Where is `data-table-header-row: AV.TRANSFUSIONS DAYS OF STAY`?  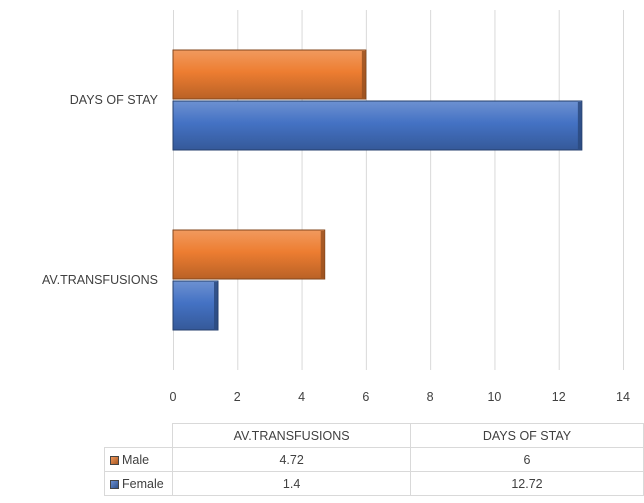 data-table-header-row: AV.TRANSFUSIONS DAYS OF STAY is located at coordinates (374, 435).